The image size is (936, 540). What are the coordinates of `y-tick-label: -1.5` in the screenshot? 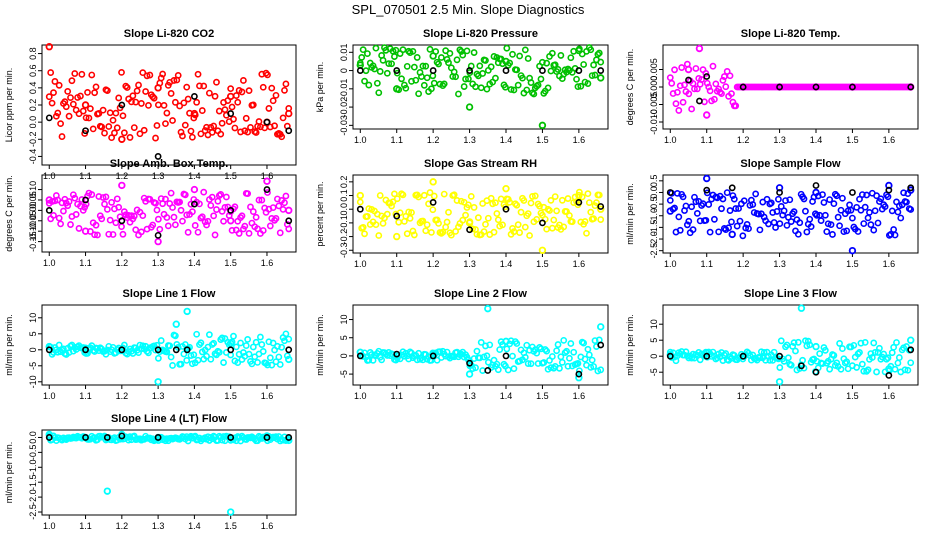 It's located at (654, 228).